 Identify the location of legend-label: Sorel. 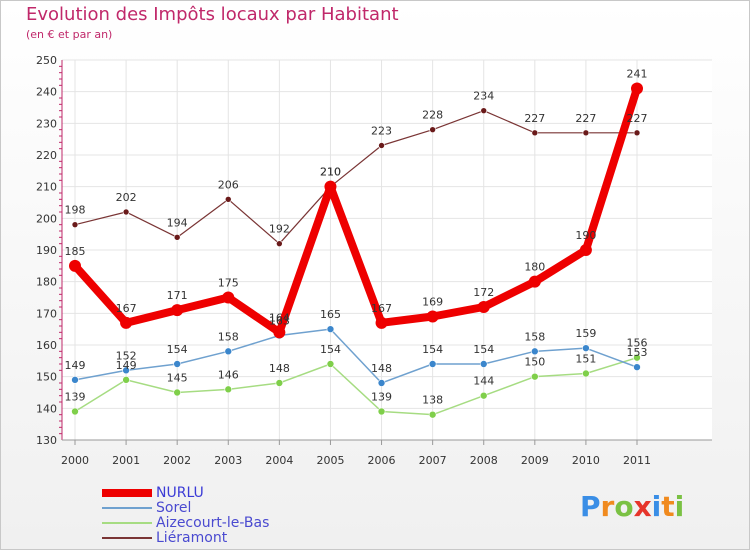
(174, 507).